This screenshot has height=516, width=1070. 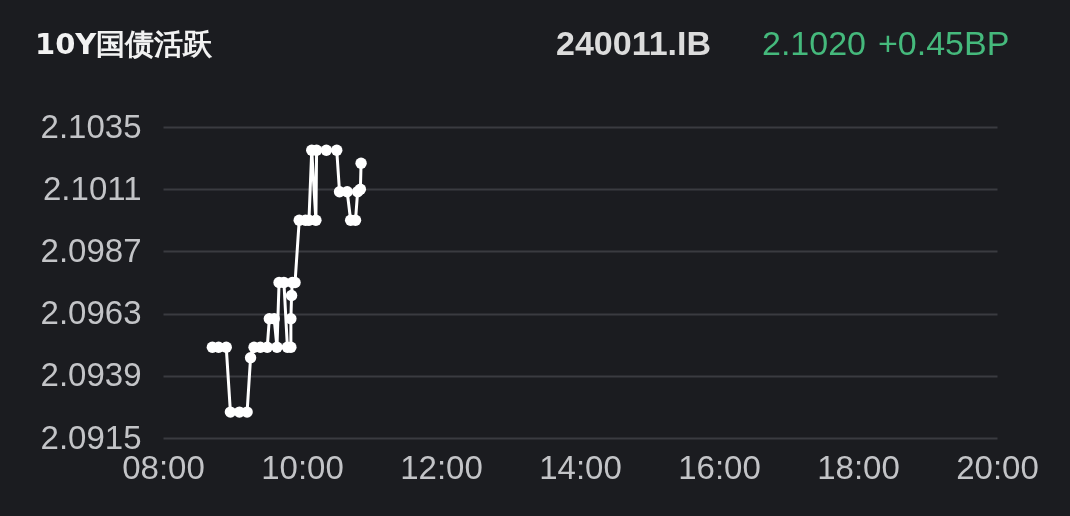 What do you see at coordinates (944, 43) in the screenshot?
I see `text: +0.45BP` at bounding box center [944, 43].